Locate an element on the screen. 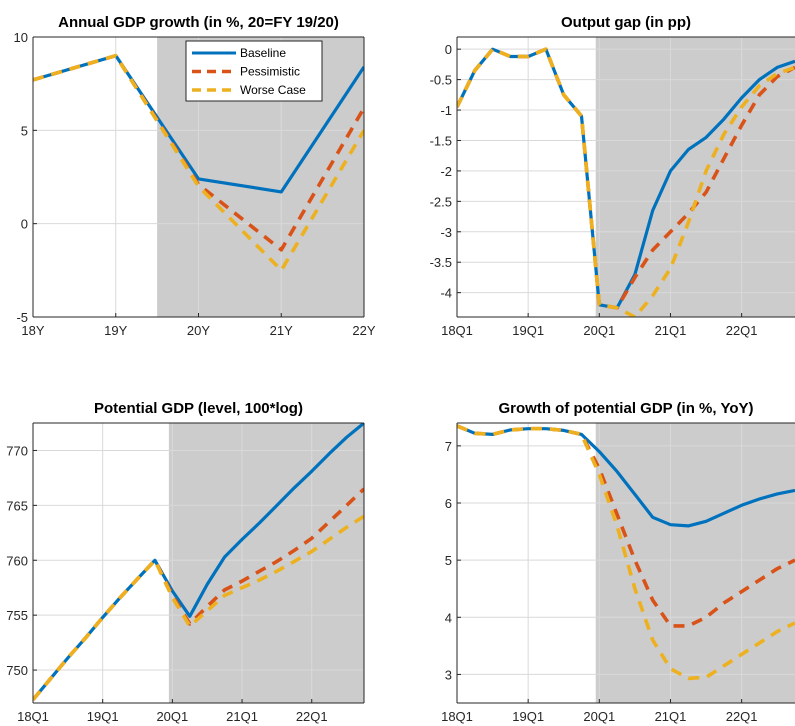 Image resolution: width=795 pixels, height=726 pixels. y-tick-label: -3.5 is located at coordinates (441, 262).